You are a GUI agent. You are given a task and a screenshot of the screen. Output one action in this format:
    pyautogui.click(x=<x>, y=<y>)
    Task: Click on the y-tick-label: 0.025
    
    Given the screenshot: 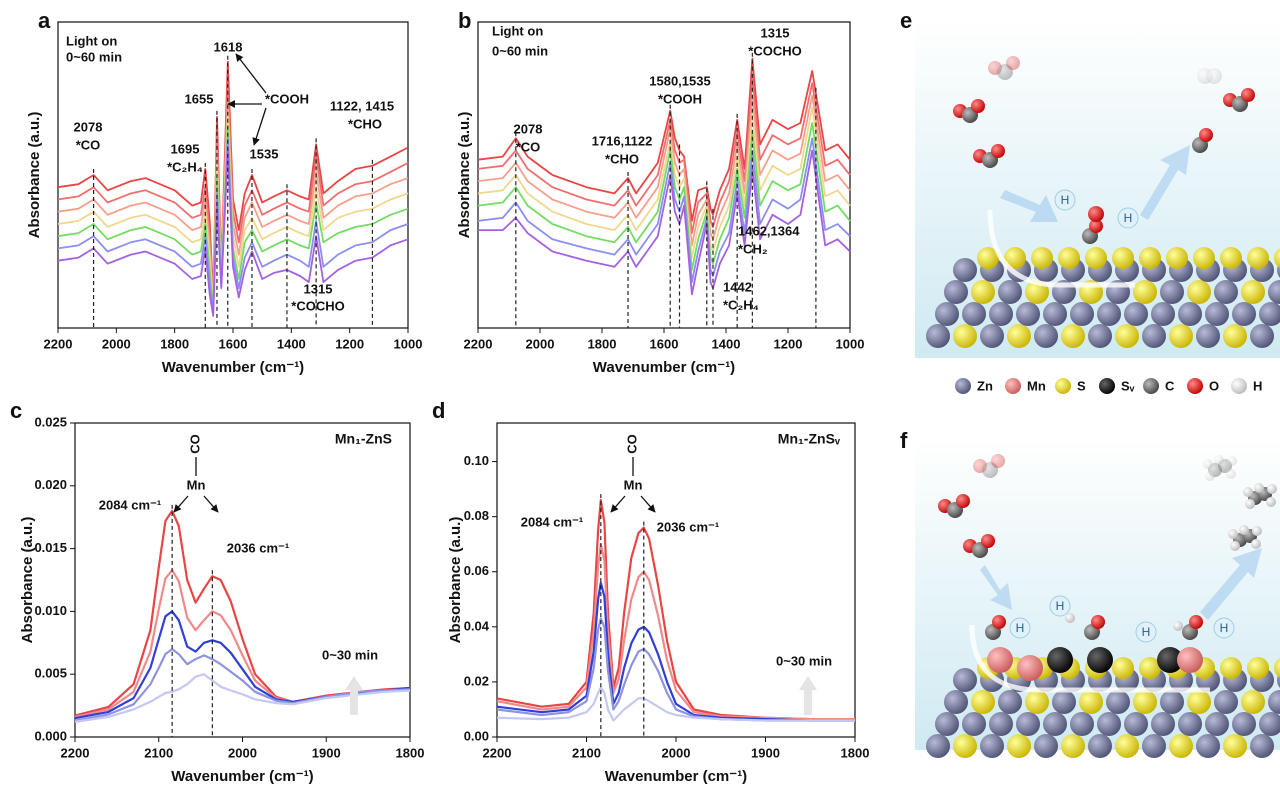 What is the action you would take?
    pyautogui.click(x=50, y=421)
    